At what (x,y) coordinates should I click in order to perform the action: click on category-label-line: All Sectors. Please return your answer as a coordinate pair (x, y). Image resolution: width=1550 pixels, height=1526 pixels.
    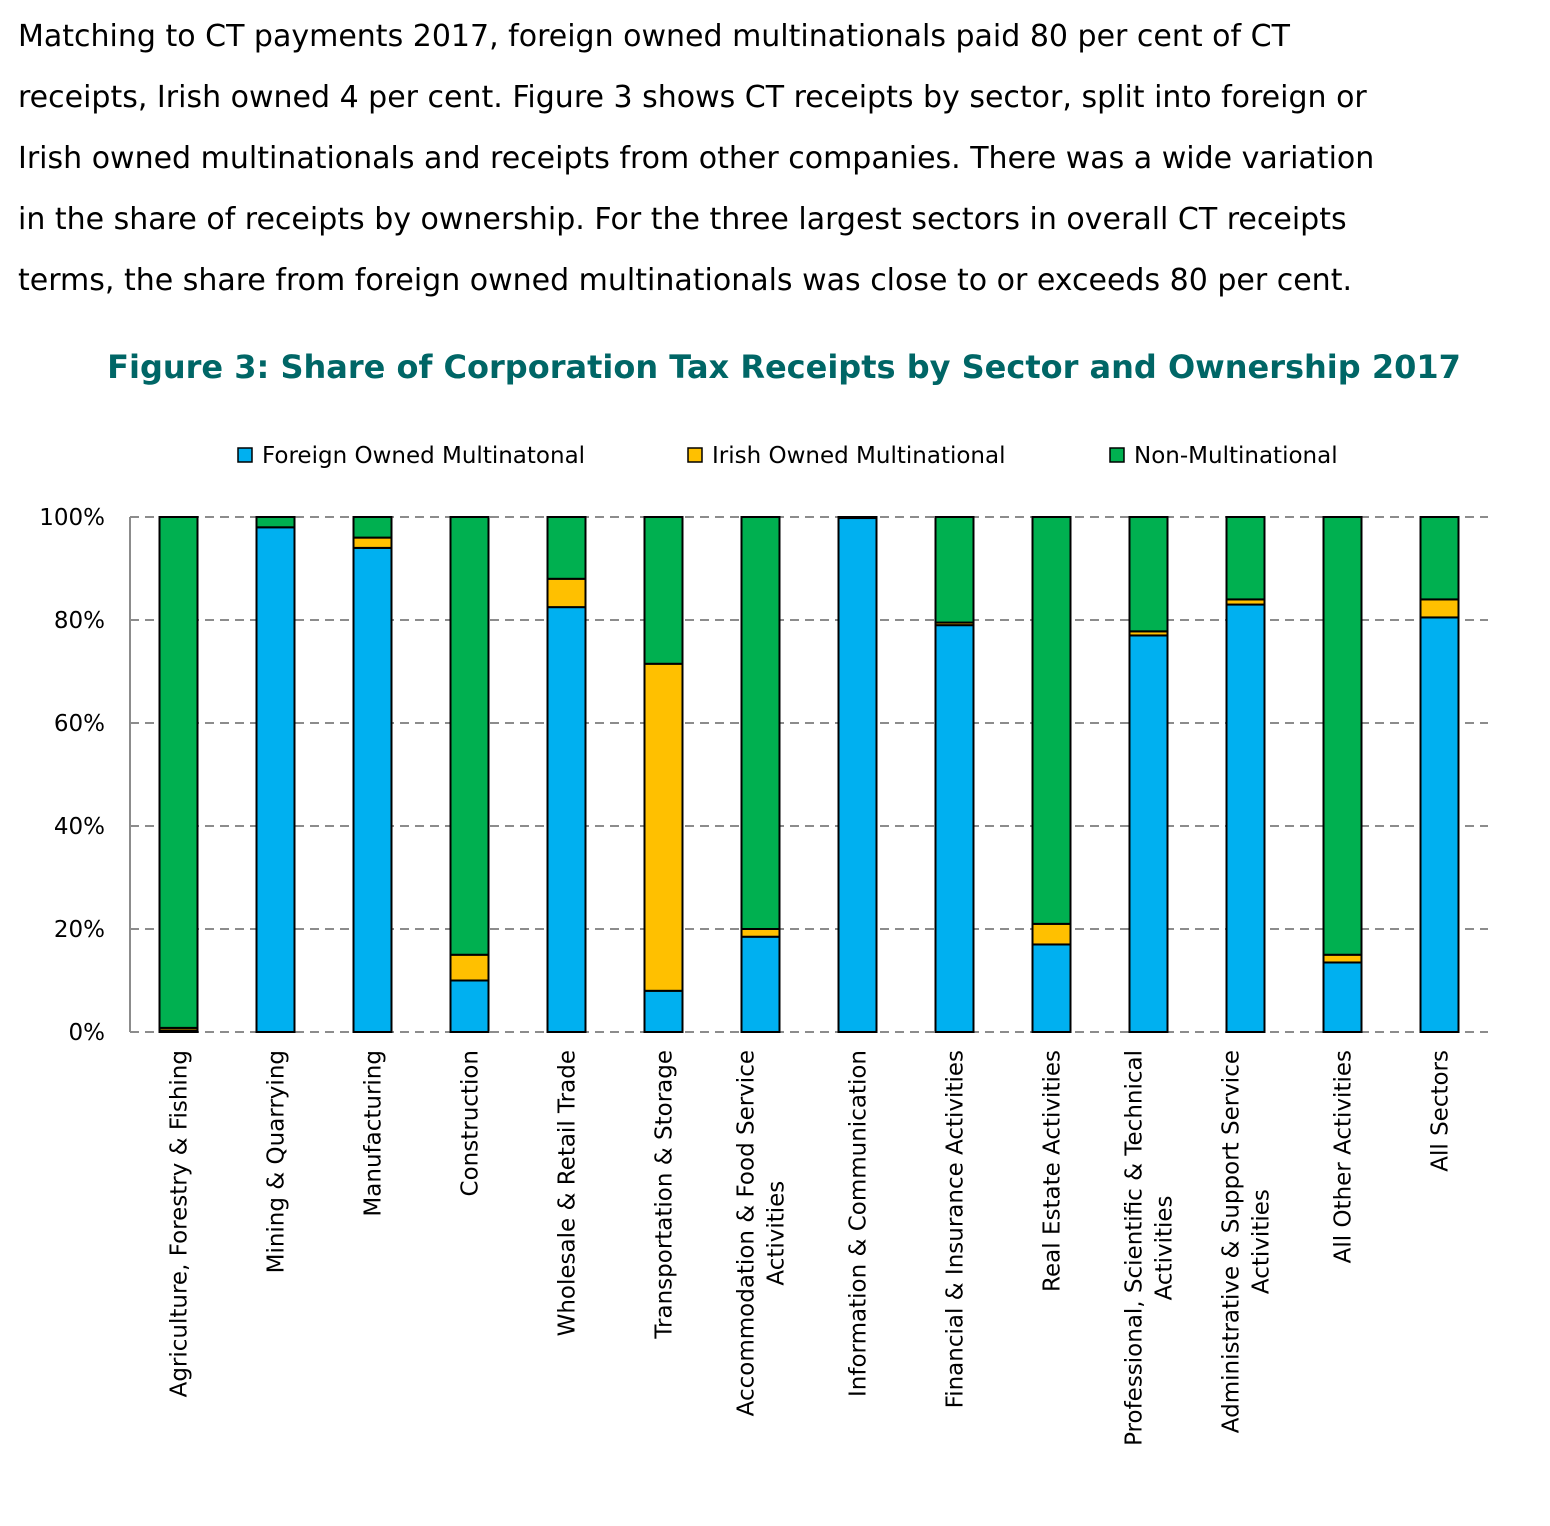
    Looking at the image, I should click on (1441, 1111).